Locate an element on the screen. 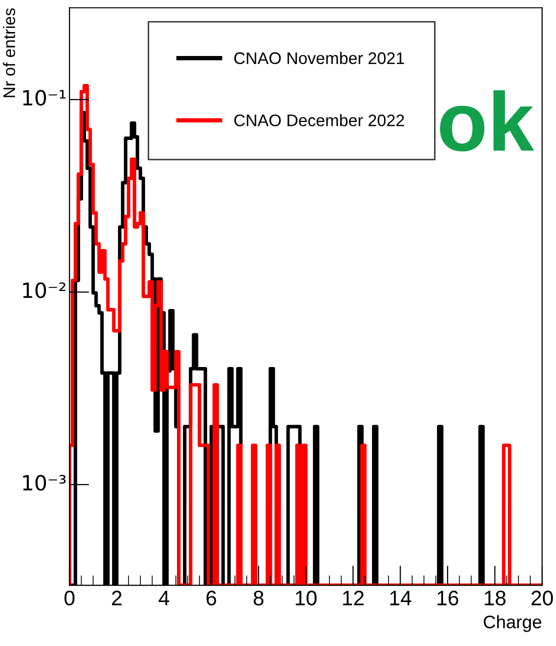  legend-label: CNAO November 2021 is located at coordinates (319, 58).